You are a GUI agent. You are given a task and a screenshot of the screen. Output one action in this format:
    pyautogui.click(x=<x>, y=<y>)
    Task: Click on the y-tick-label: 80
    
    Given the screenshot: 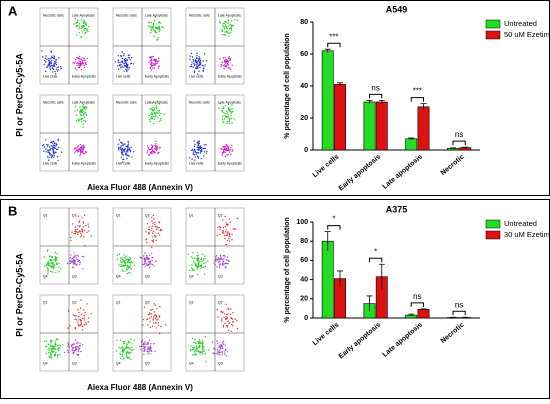 What is the action you would take?
    pyautogui.click(x=304, y=241)
    